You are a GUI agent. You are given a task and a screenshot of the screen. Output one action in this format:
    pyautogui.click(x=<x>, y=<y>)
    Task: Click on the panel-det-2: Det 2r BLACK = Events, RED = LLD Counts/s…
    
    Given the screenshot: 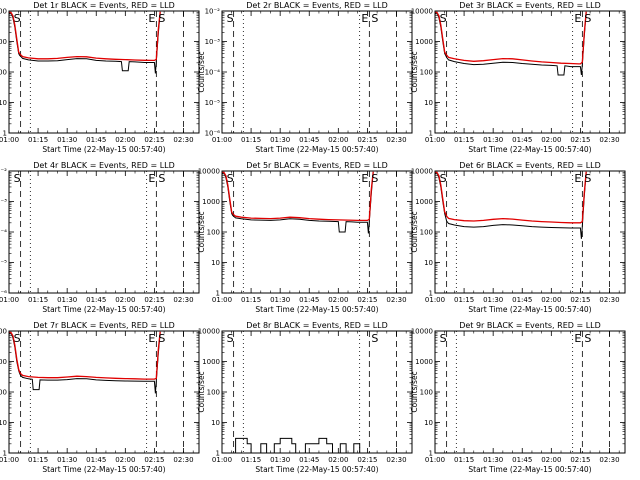 What is the action you would take?
    pyautogui.click(x=305, y=77)
    